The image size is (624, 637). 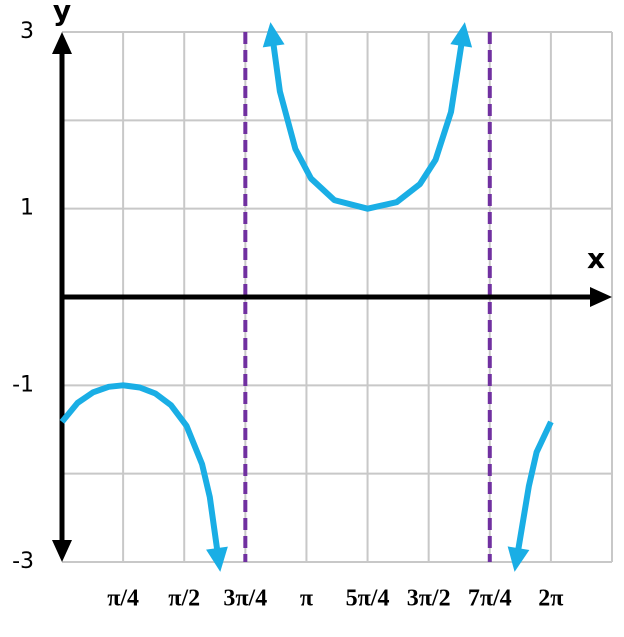 What do you see at coordinates (490, 599) in the screenshot?
I see `x-tick-label: 7π/4` at bounding box center [490, 599].